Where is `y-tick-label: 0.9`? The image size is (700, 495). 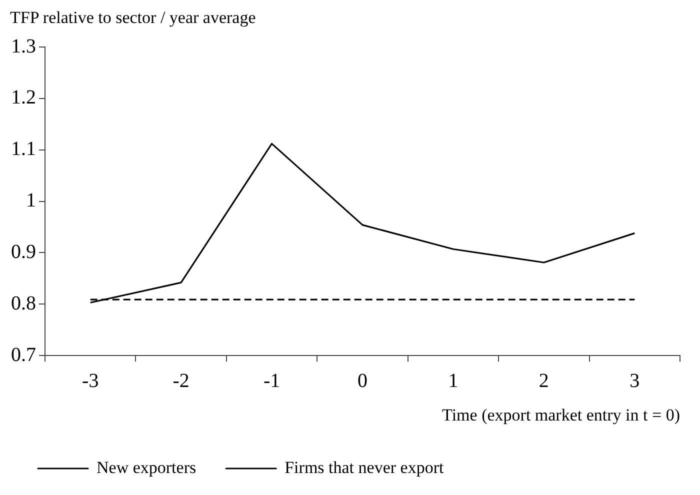
y-tick-label: 0.9 is located at coordinates (23, 251).